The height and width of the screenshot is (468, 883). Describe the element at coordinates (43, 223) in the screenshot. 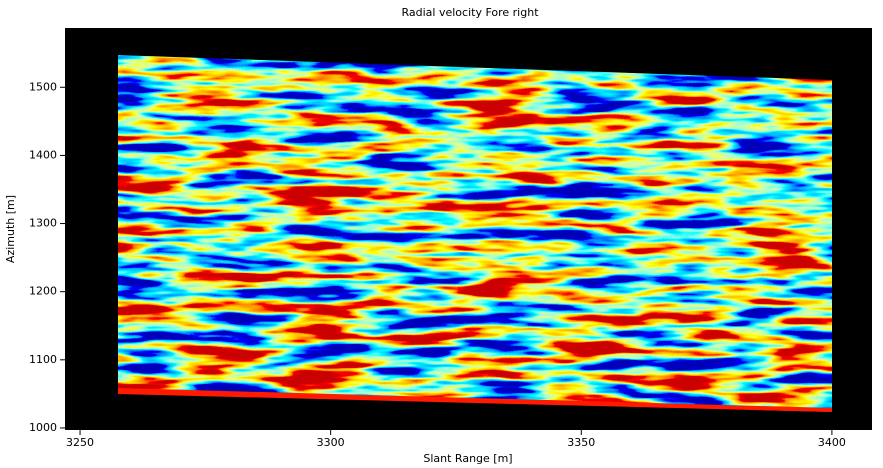

I see `y-tick-label: 1300` at that location.